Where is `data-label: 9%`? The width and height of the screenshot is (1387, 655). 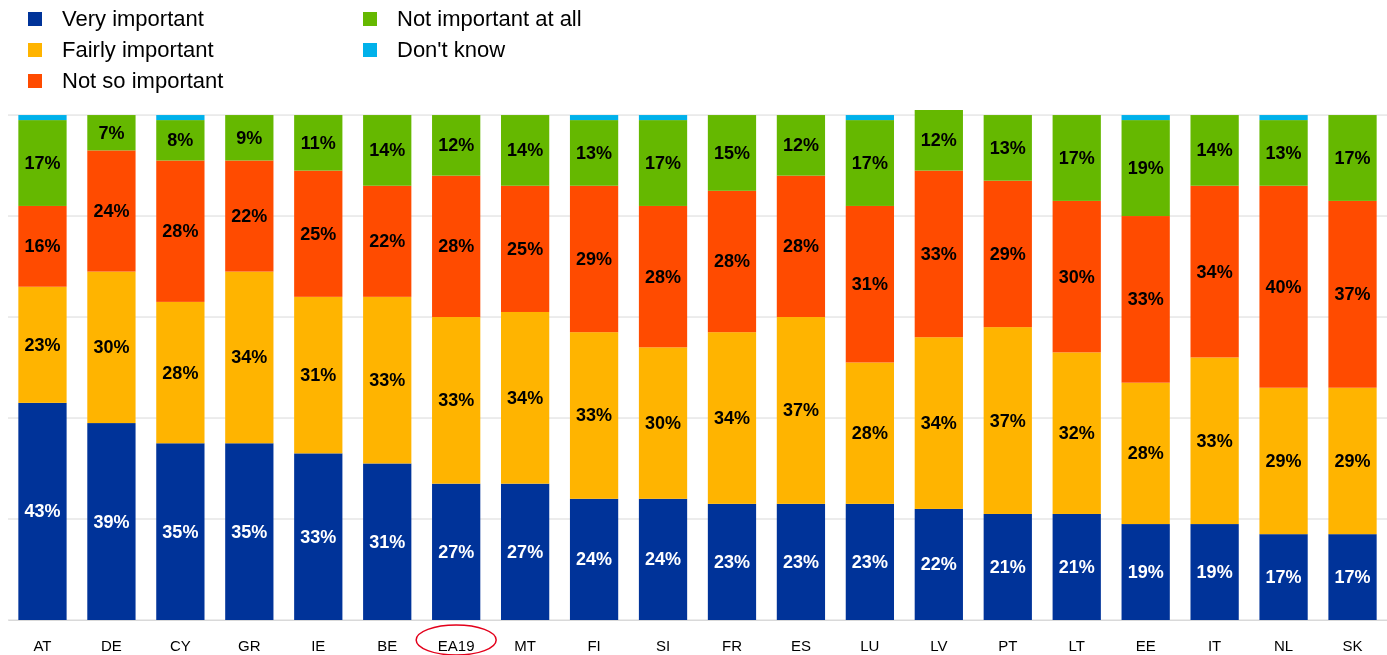 data-label: 9% is located at coordinates (249, 137).